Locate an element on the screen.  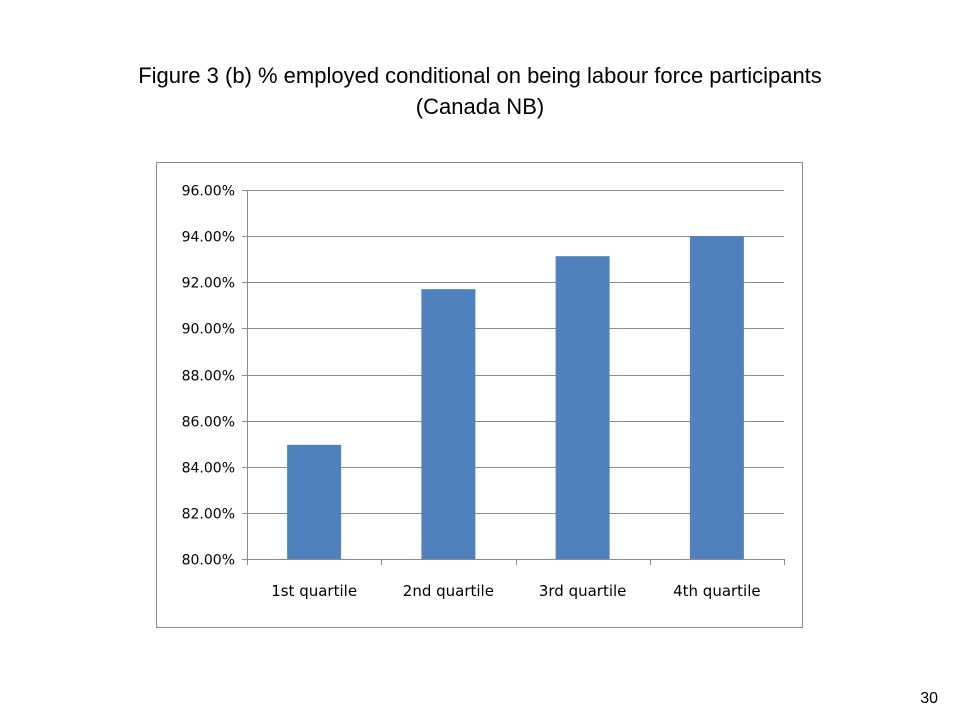
x-tick-label: 2nd quartile is located at coordinates (448, 591).